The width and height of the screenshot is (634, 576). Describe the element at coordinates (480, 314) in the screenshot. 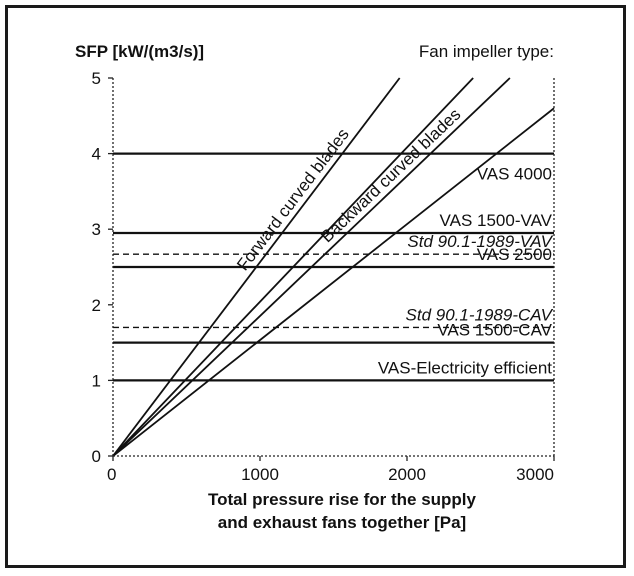

I see `level-label: Std 90.1-1989-CAV` at that location.